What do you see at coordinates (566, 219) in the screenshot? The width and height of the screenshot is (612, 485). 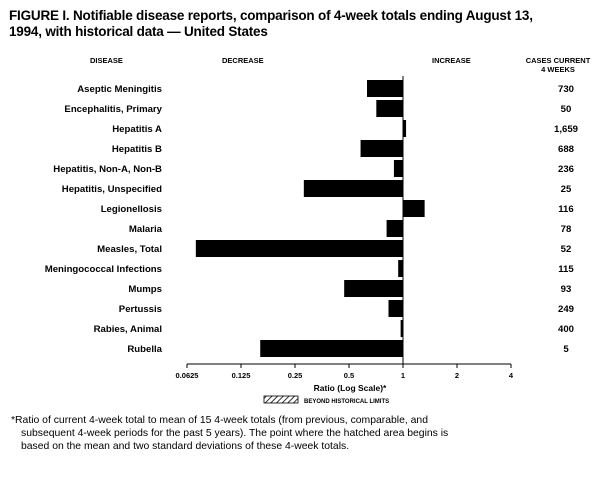 I see `cases-values: 730 50 1,659 688 236 25 116 78 52 115 93 249 400 5` at bounding box center [566, 219].